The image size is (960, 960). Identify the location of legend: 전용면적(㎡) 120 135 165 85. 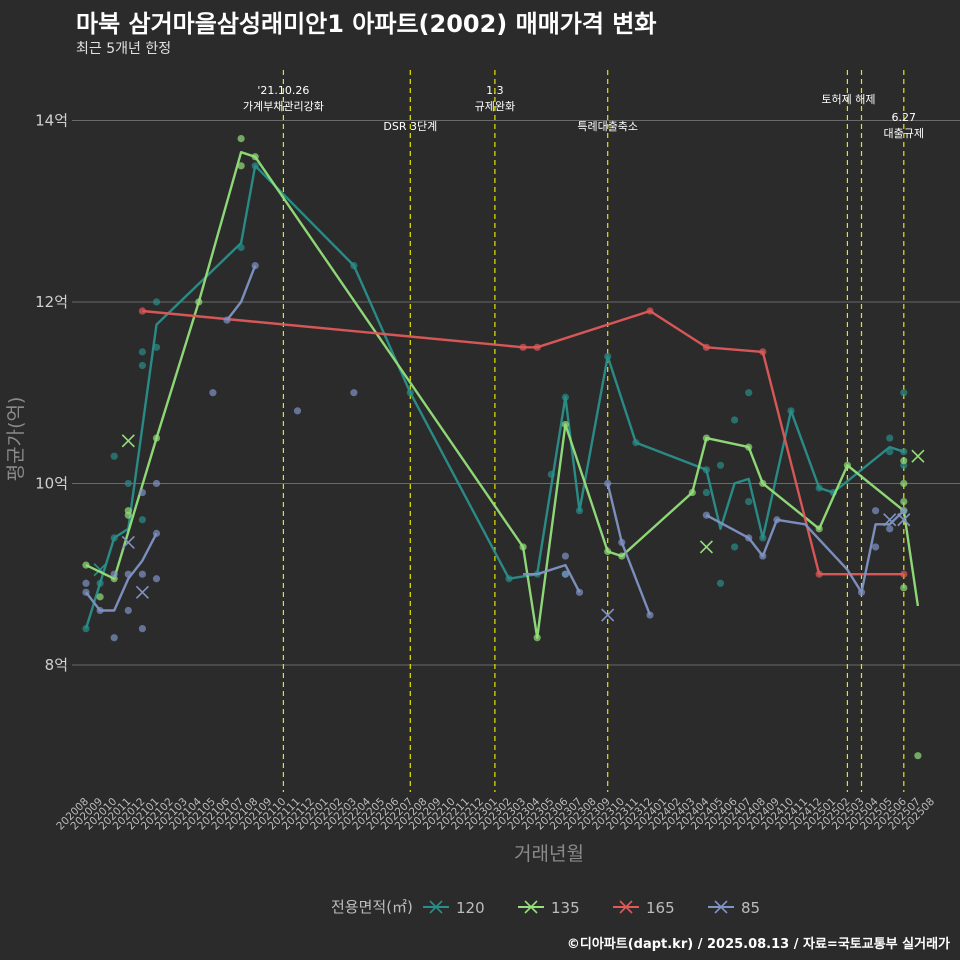
(545, 907).